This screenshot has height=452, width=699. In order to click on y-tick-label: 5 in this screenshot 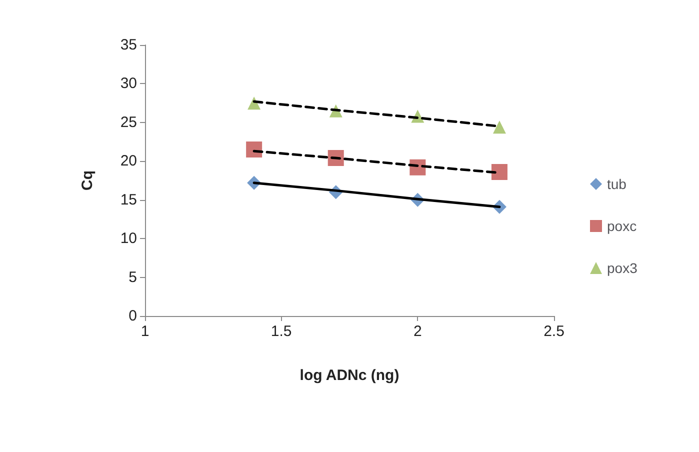, I will do `click(132, 277)`.